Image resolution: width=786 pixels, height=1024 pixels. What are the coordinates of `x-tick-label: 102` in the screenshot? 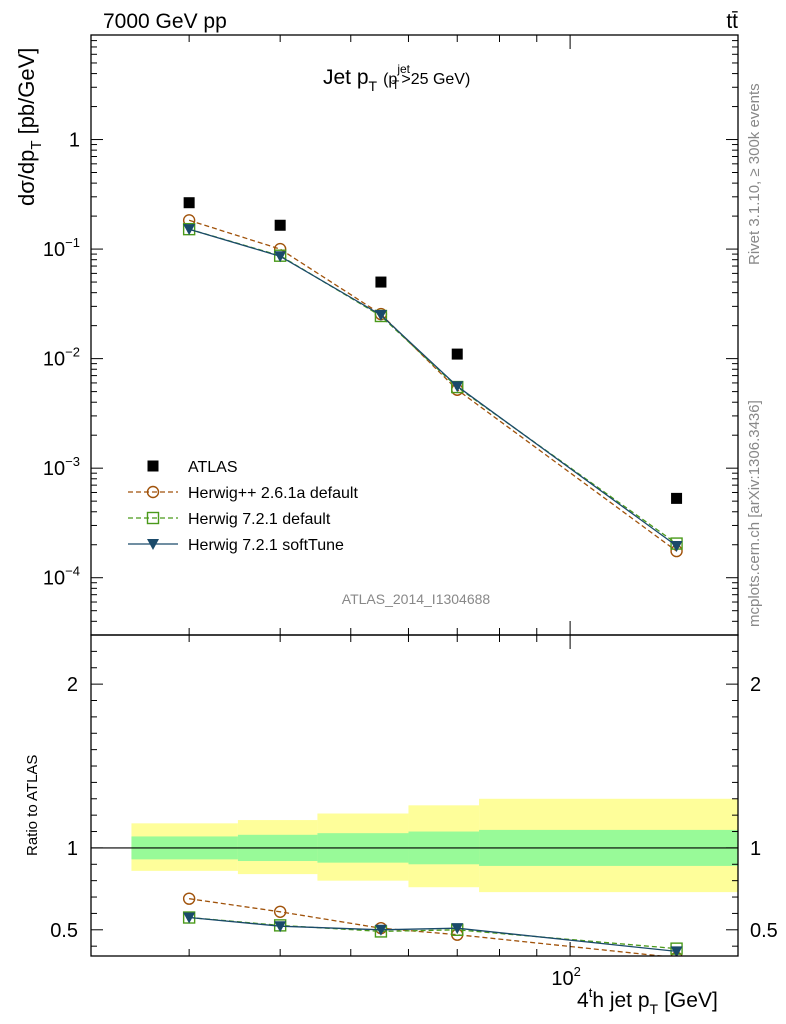 It's located at (565, 977).